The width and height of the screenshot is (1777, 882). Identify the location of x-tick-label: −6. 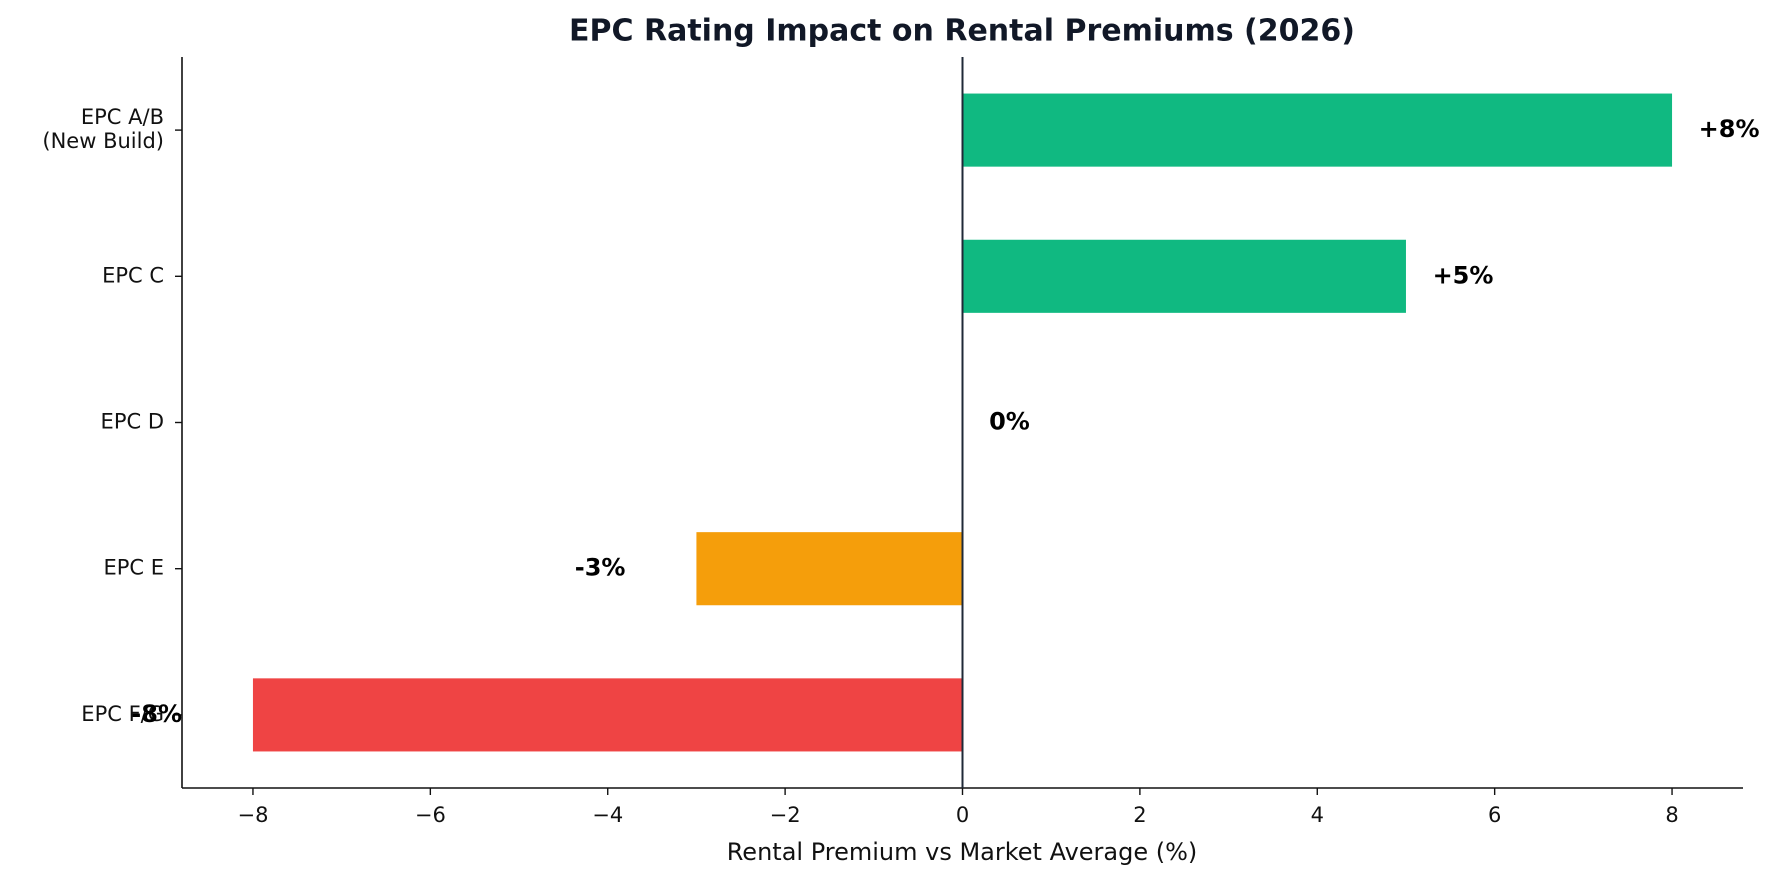
(430, 815).